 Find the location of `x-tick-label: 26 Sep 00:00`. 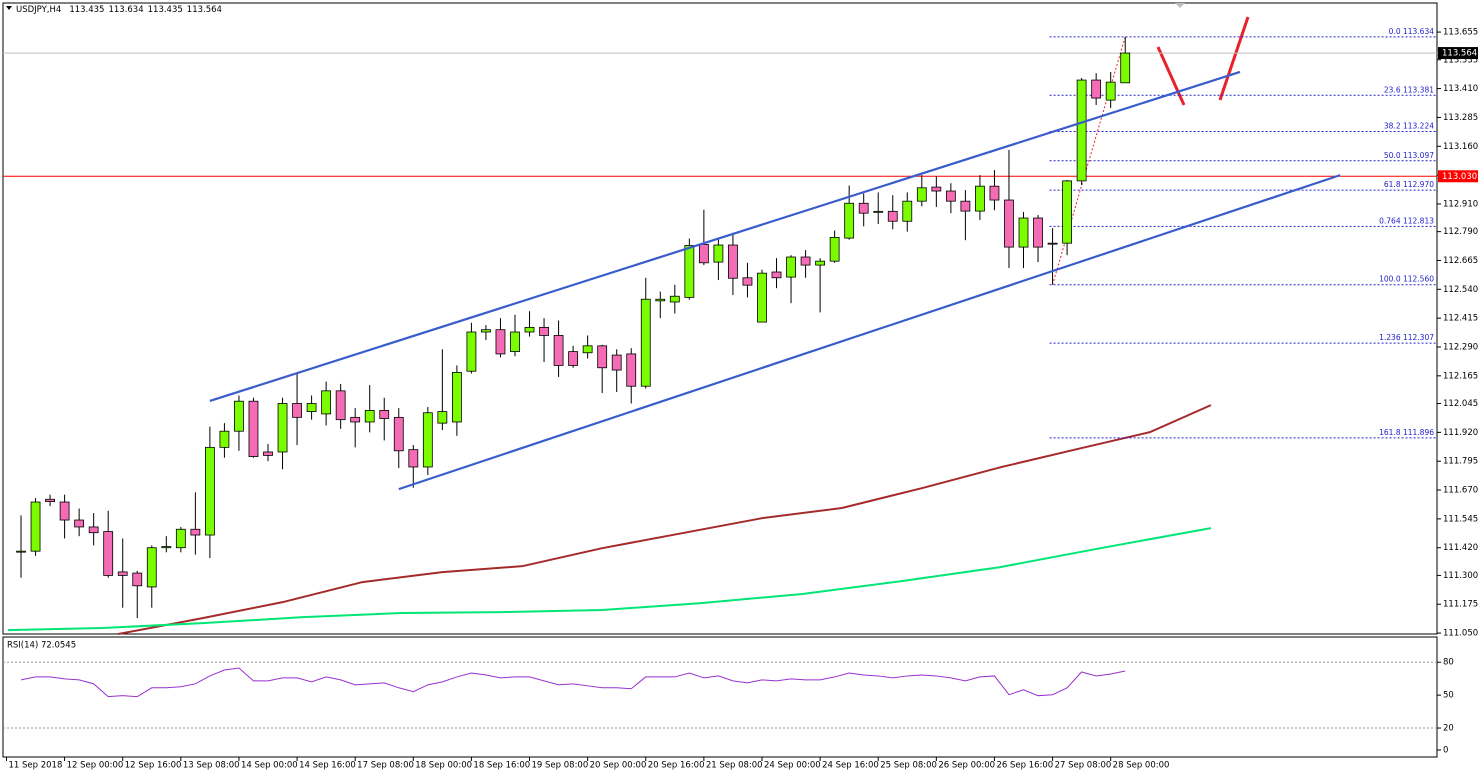

x-tick-label: 26 Sep 00:00 is located at coordinates (966, 766).